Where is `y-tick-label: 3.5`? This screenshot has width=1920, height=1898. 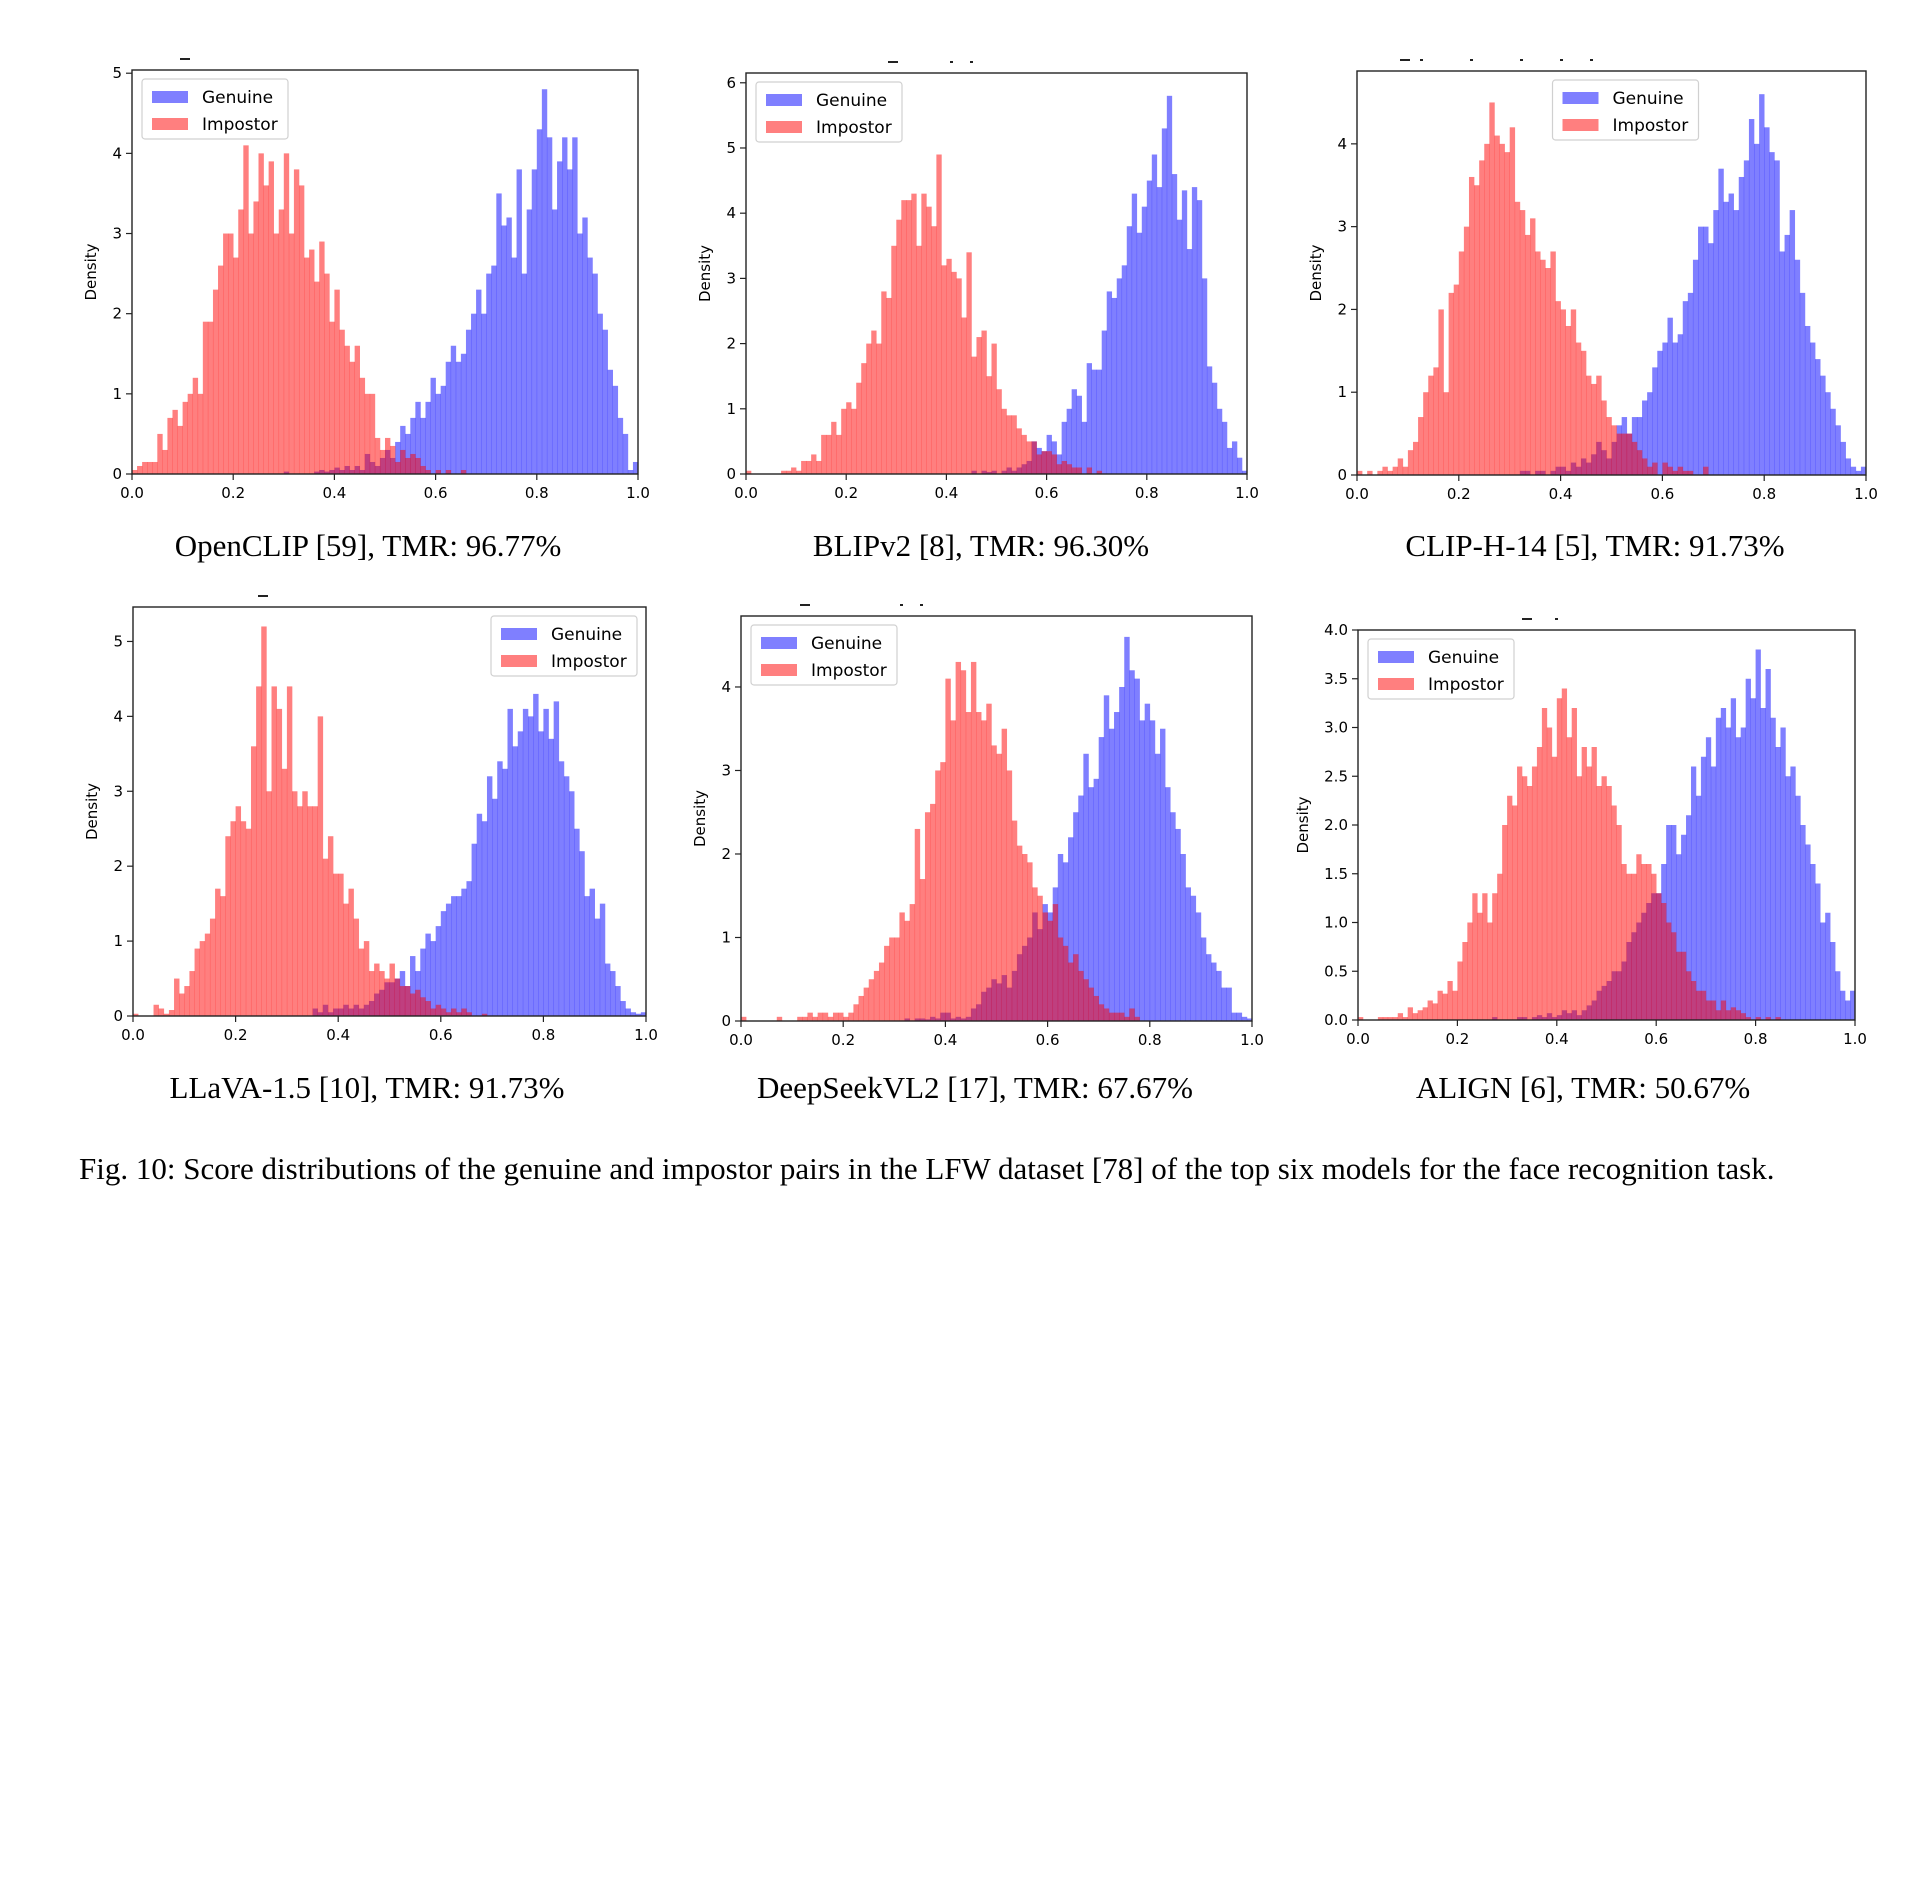 y-tick-label: 3.5 is located at coordinates (1336, 679).